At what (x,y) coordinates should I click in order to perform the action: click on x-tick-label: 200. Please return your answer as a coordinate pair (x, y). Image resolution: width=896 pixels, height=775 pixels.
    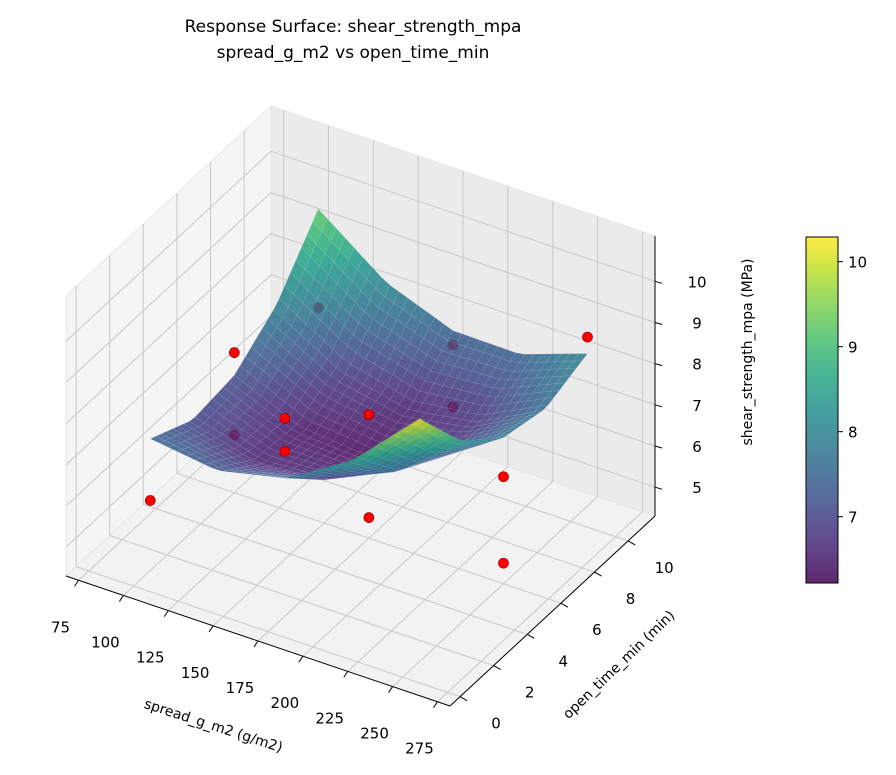
    Looking at the image, I should click on (285, 703).